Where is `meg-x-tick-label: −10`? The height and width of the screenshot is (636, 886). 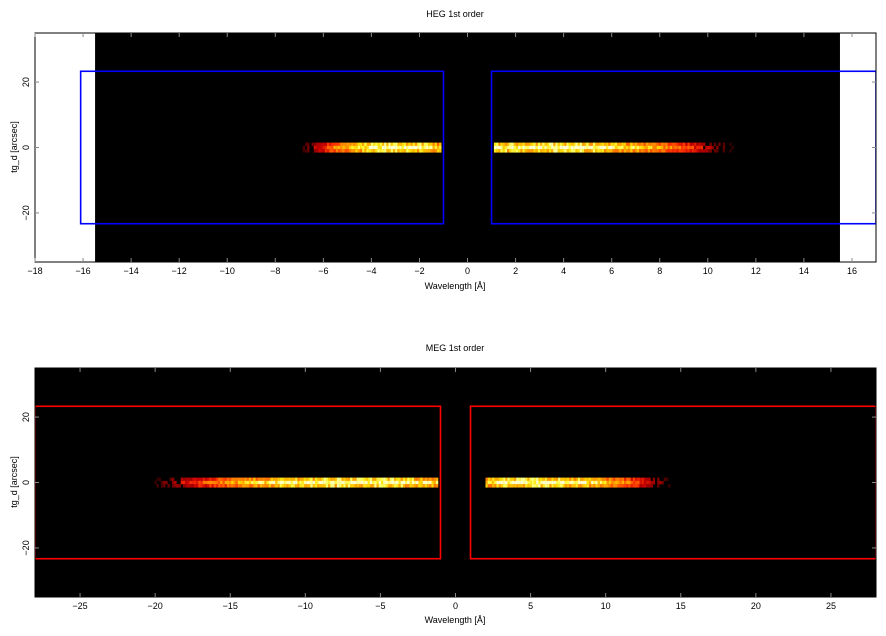
meg-x-tick-label: −10 is located at coordinates (305, 606).